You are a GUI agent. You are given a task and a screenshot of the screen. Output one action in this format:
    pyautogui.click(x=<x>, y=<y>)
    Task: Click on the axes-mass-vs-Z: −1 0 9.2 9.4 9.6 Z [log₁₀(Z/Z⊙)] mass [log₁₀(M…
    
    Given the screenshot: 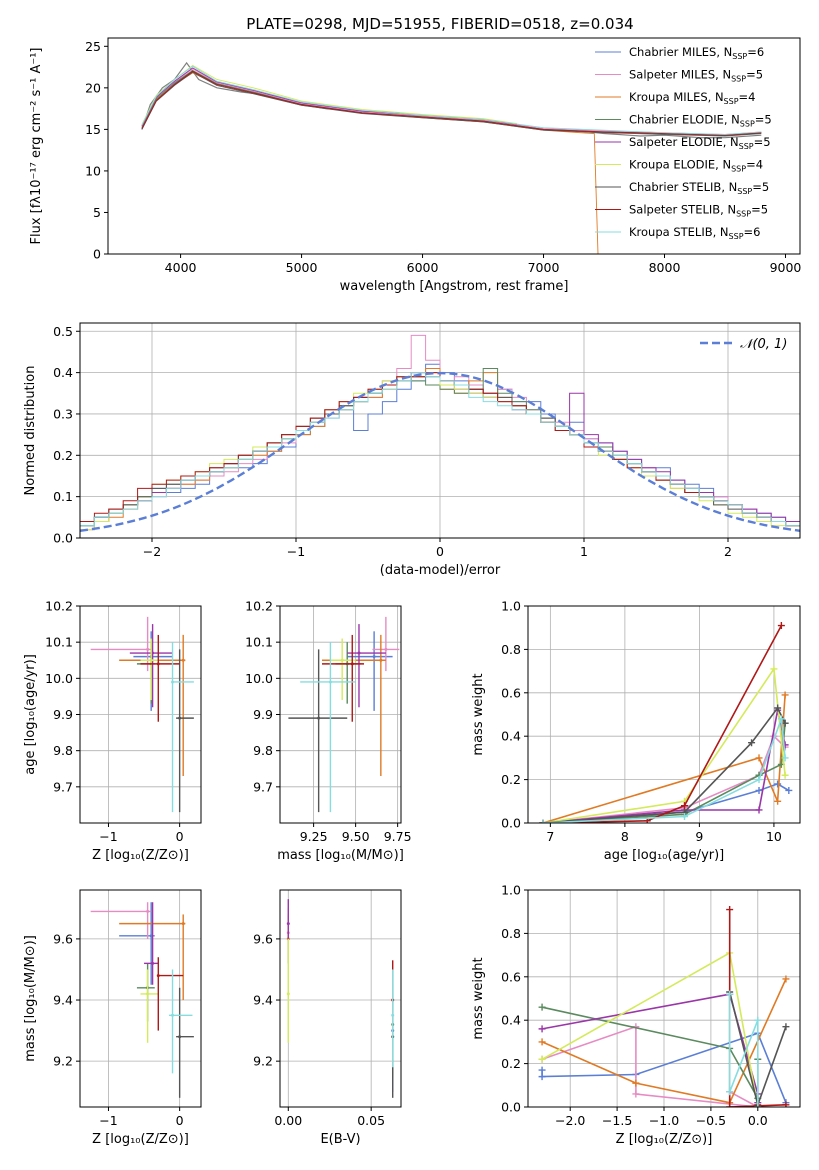 What is the action you would take?
    pyautogui.click(x=112, y=1018)
    